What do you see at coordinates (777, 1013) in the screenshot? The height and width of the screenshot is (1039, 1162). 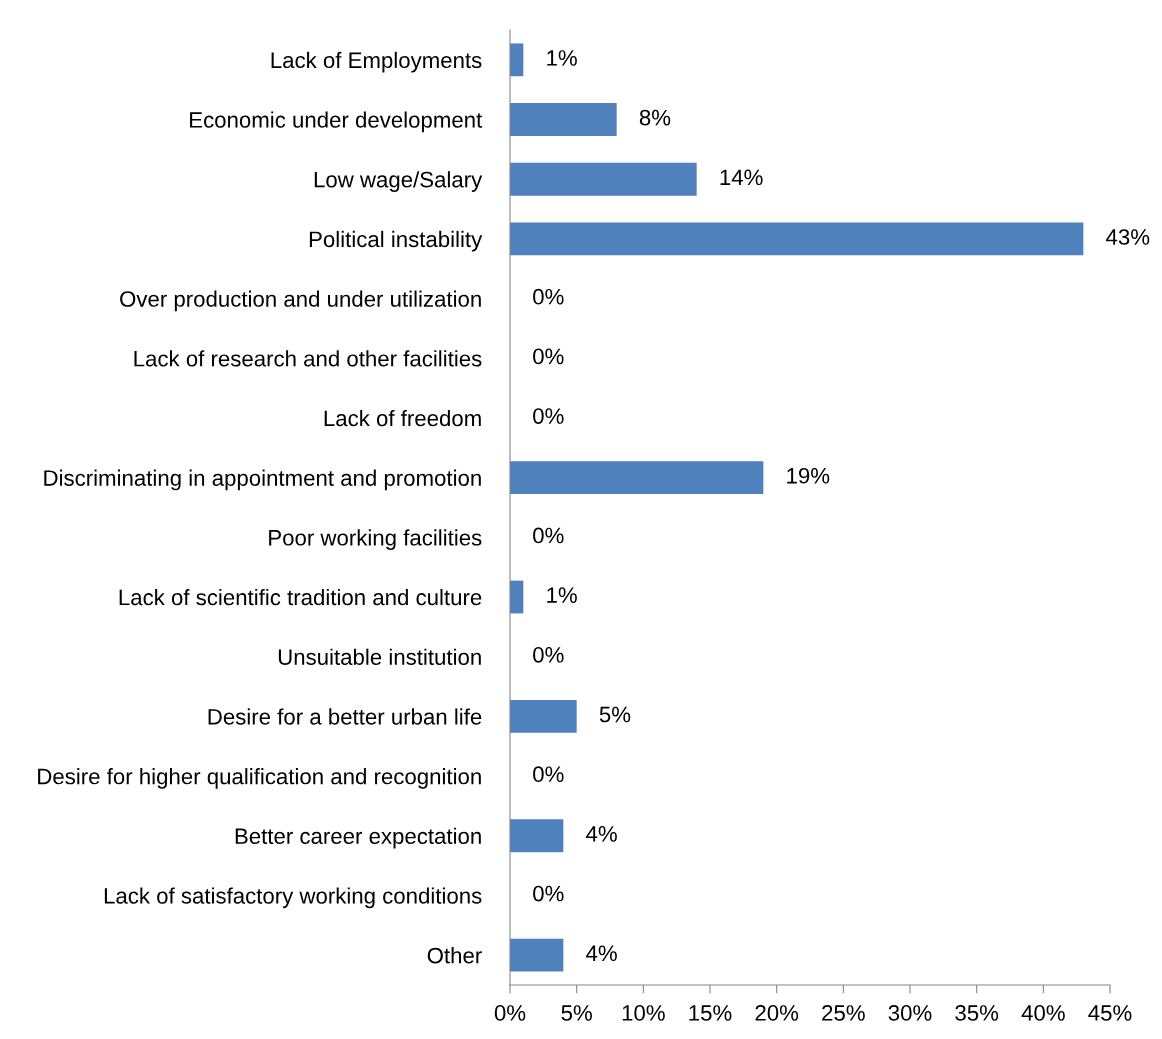 I see `x-tick-label: 20%` at bounding box center [777, 1013].